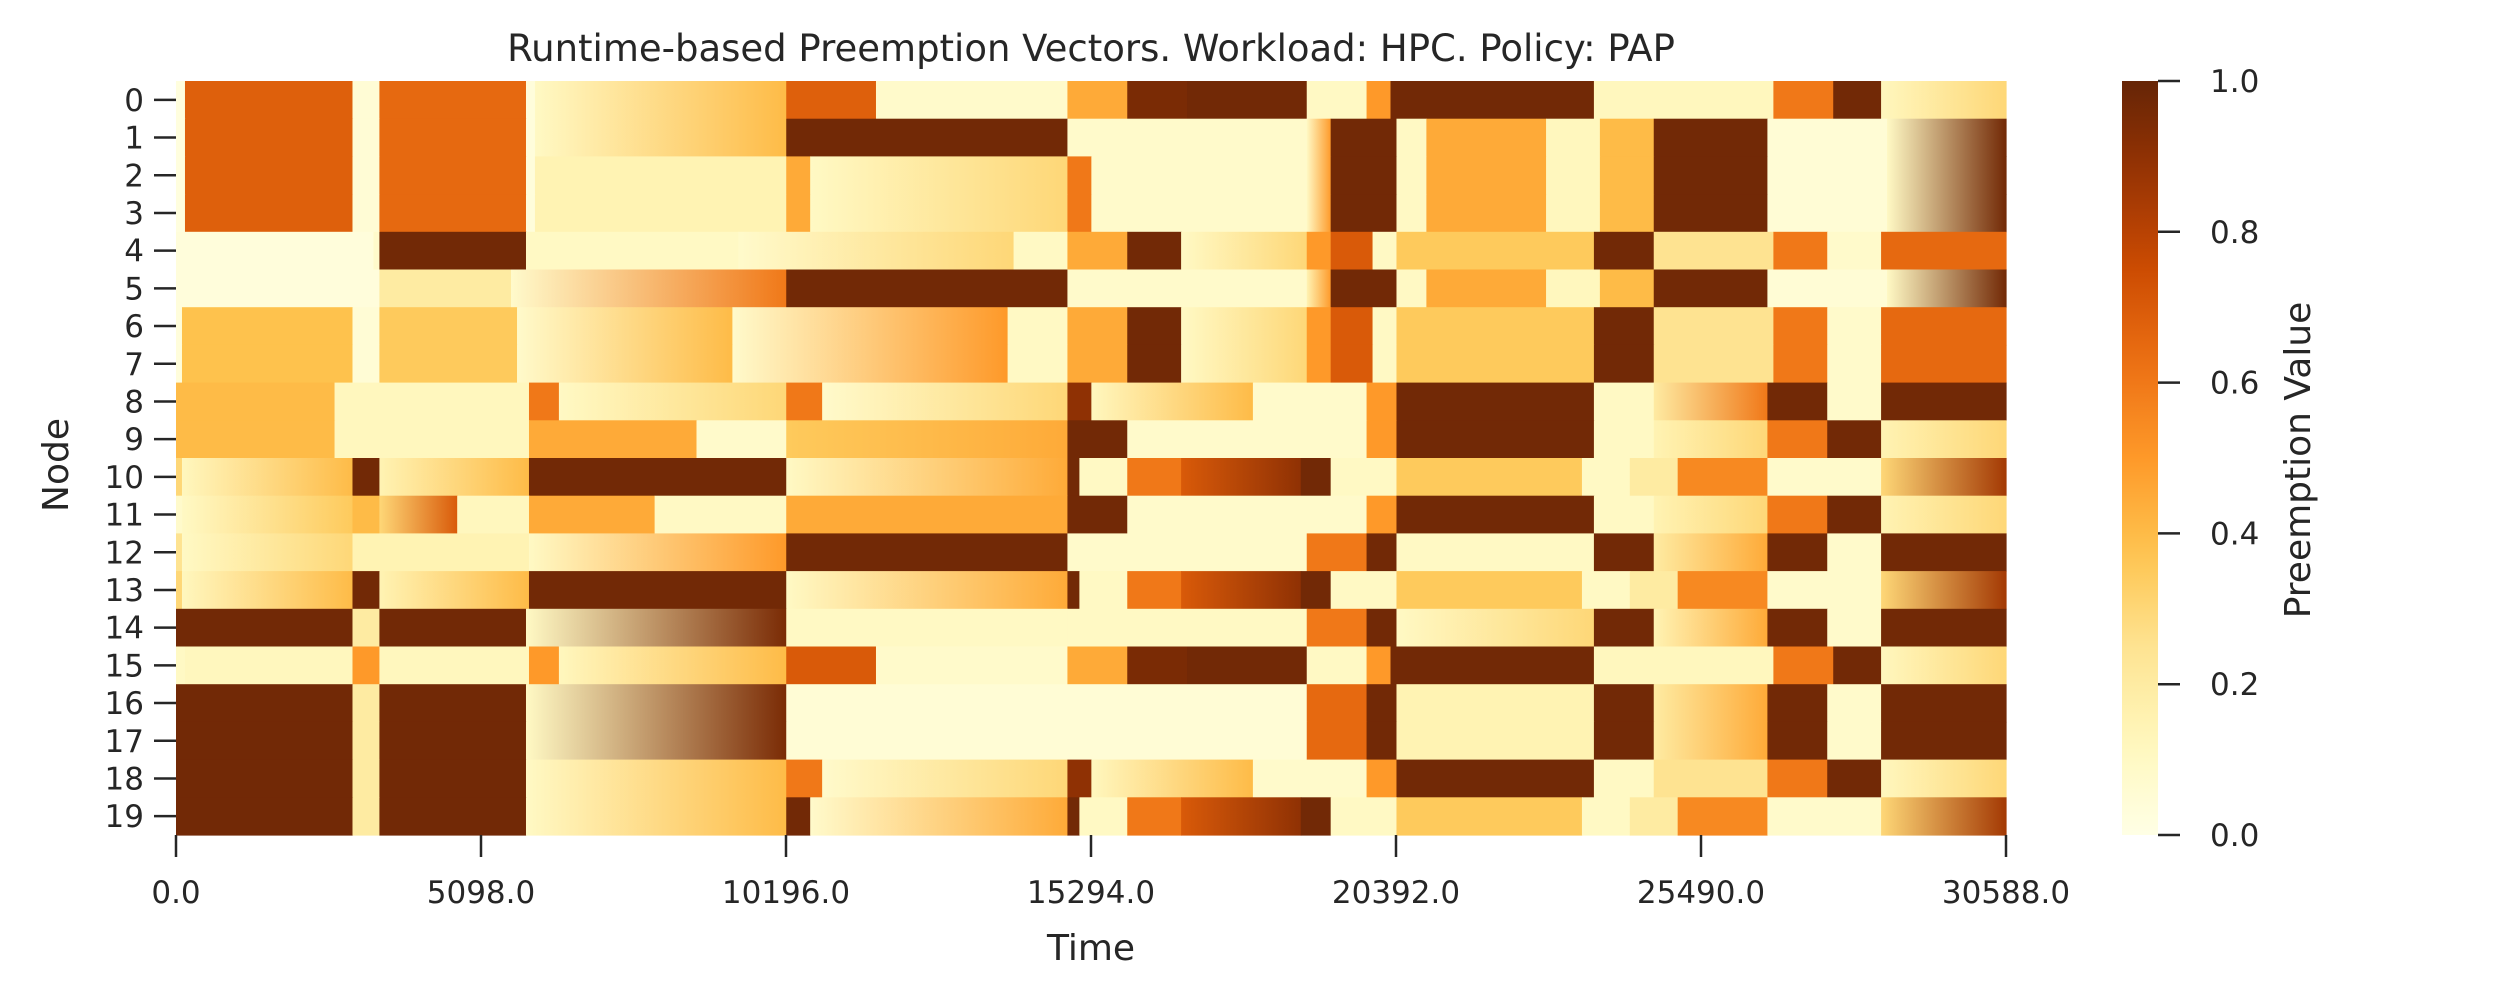  What do you see at coordinates (124, 742) in the screenshot?
I see `y-tick-label: 17` at bounding box center [124, 742].